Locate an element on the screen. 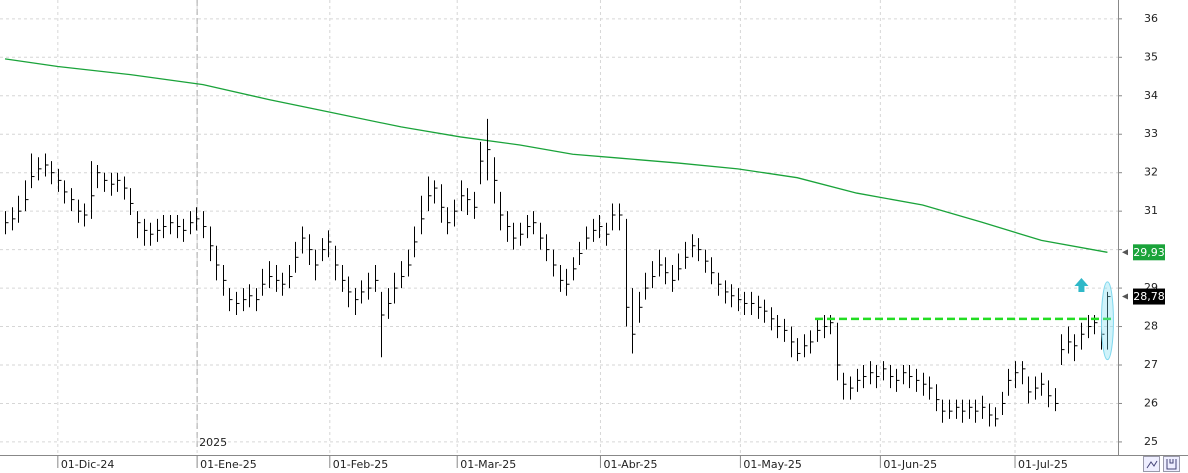 The image size is (1188, 473). x-tick-label: 01-Jun-25 is located at coordinates (910, 464).